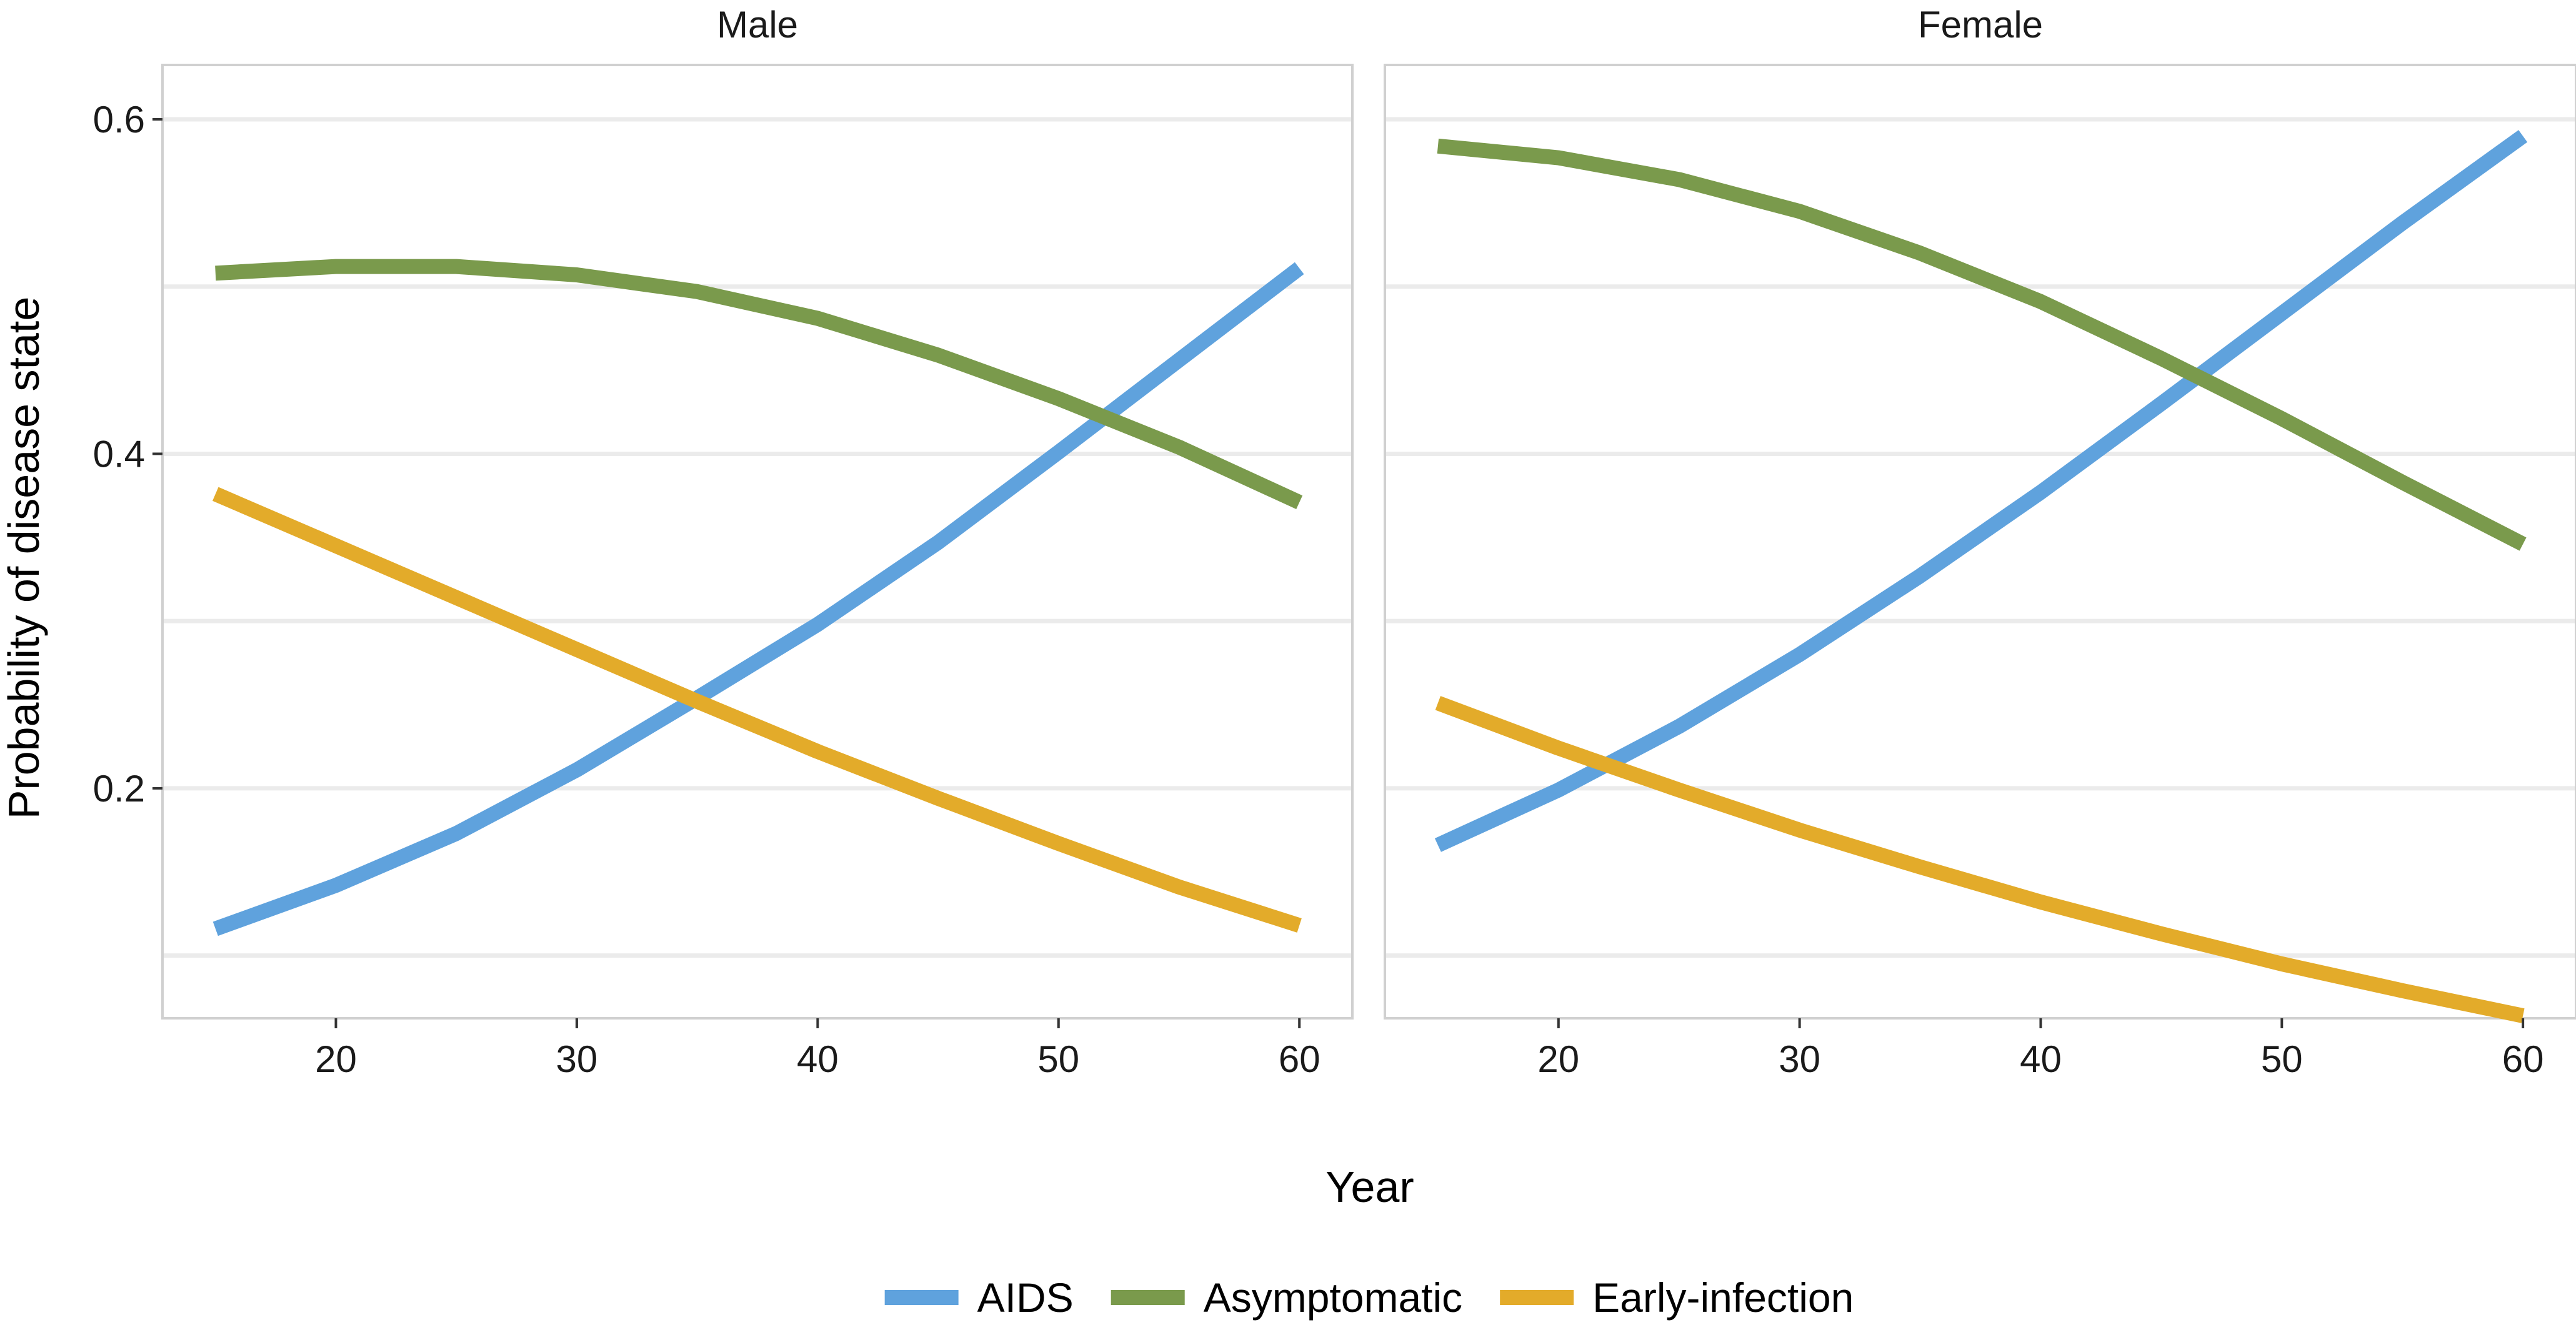 The width and height of the screenshot is (2576, 1325). Describe the element at coordinates (119, 120) in the screenshot. I see `y-tick-label: 0.6` at that location.